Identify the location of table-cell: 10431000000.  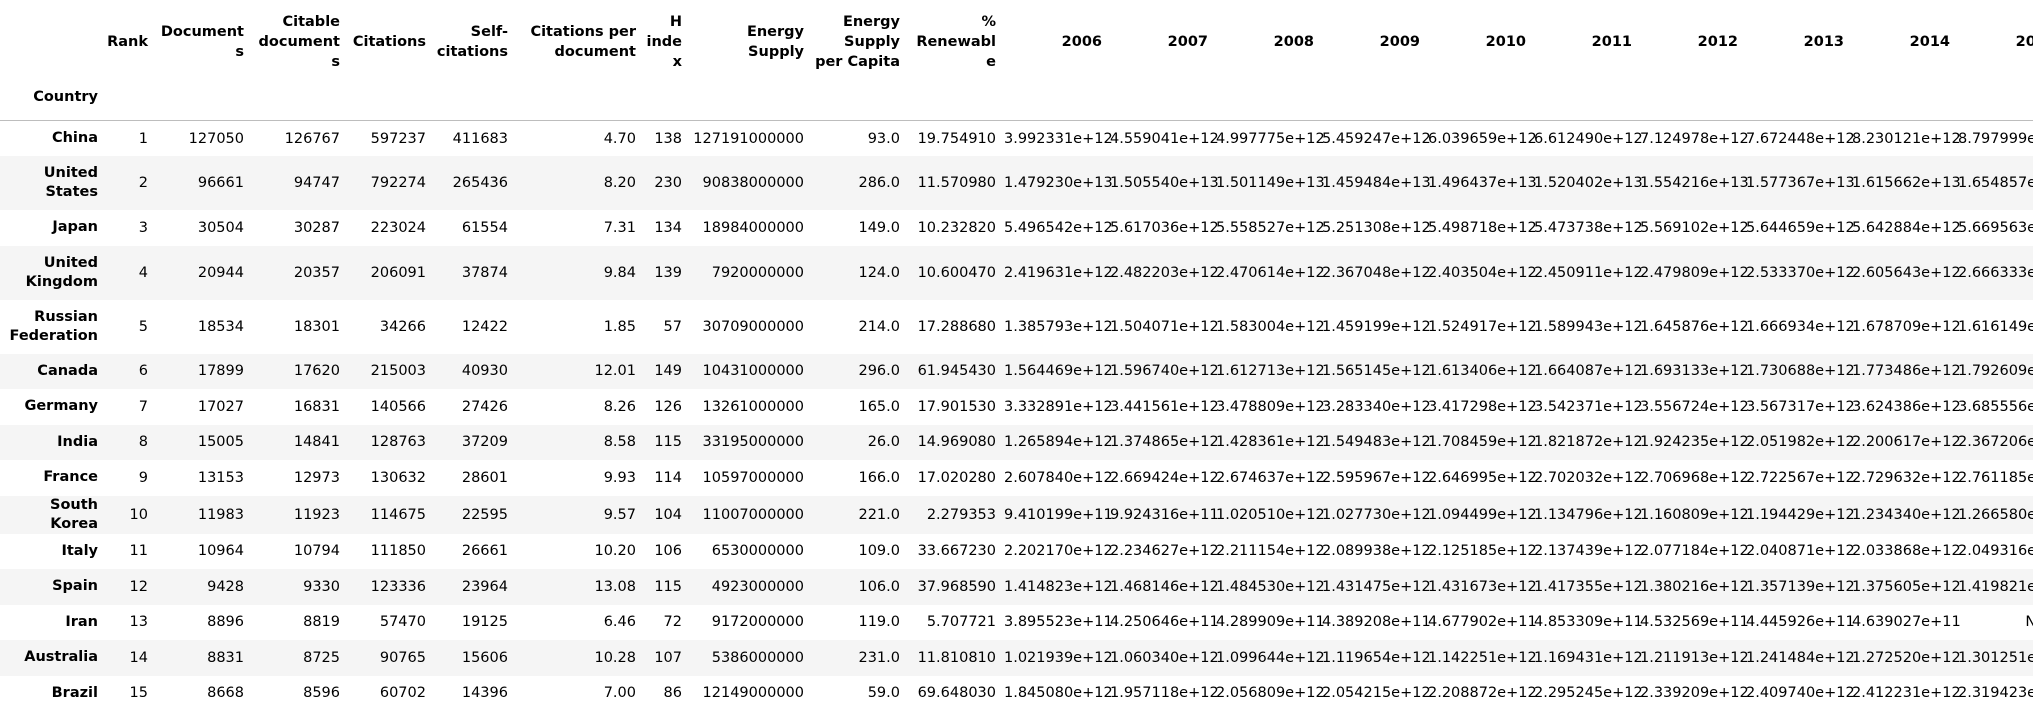
(753, 371).